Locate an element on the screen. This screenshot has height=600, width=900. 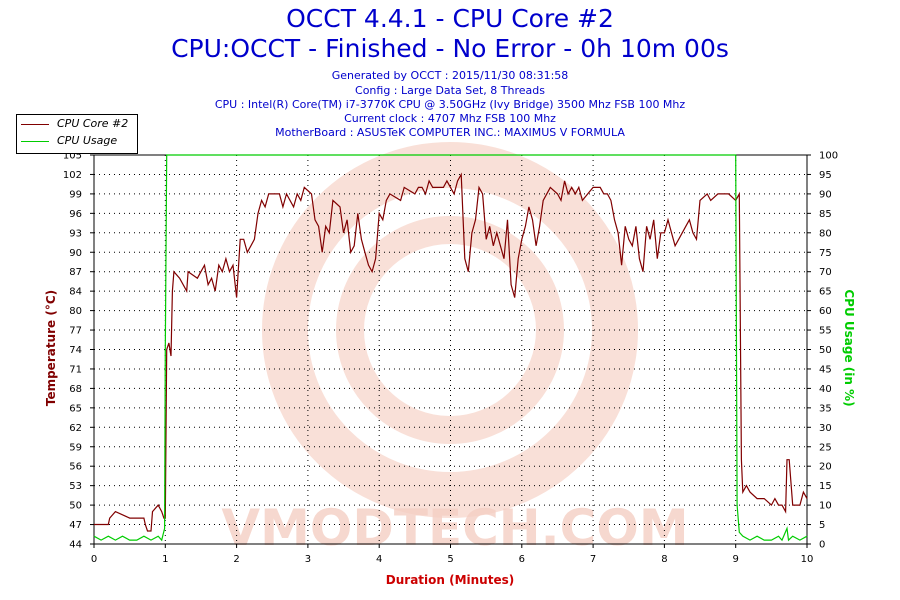
y-axis-left-label: Temperature (°C) is located at coordinates (51, 348).